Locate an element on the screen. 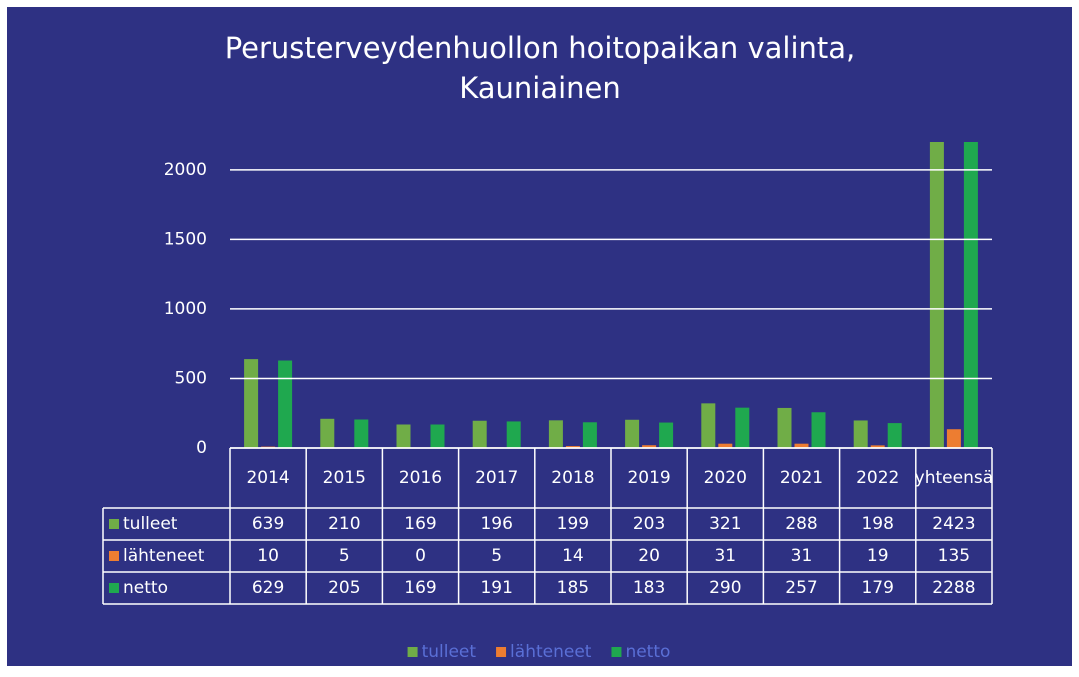 This screenshot has width=1079, height=677. table-row-label: netto is located at coordinates (145, 588).